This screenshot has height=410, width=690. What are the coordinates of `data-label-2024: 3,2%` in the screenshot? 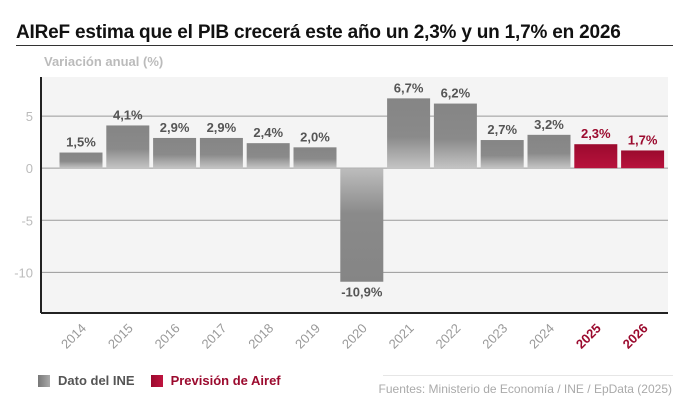 It's located at (549, 124).